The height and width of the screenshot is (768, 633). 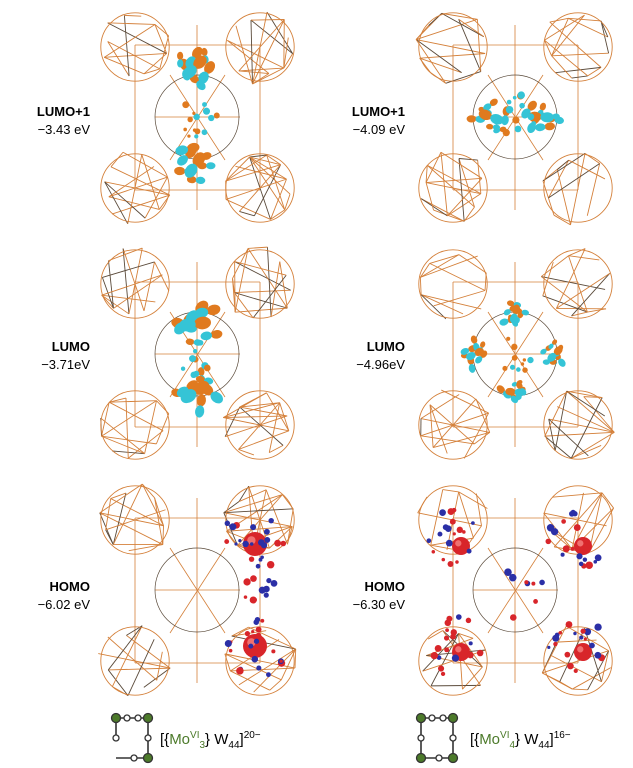 I want to click on linker-framework, so click(x=515, y=354).